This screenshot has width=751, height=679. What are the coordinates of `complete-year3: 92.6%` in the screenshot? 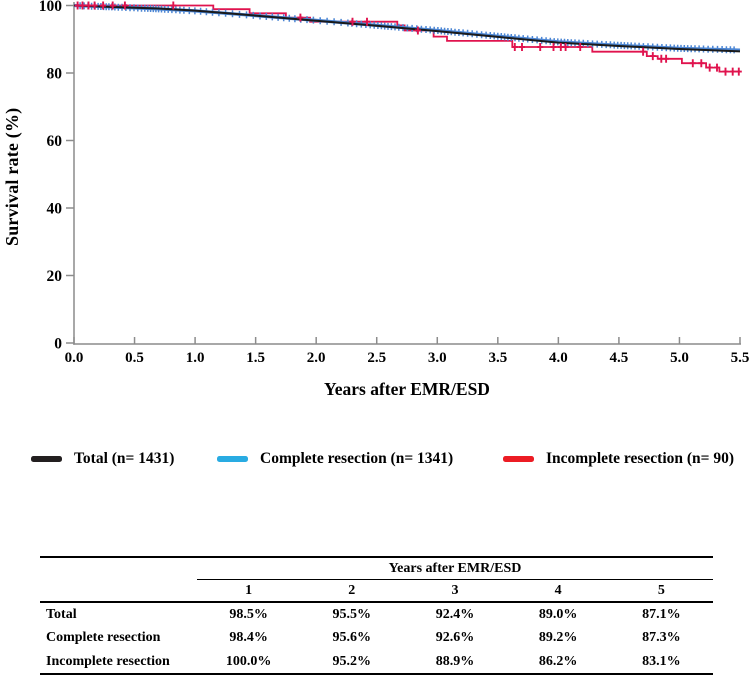 It's located at (455, 637).